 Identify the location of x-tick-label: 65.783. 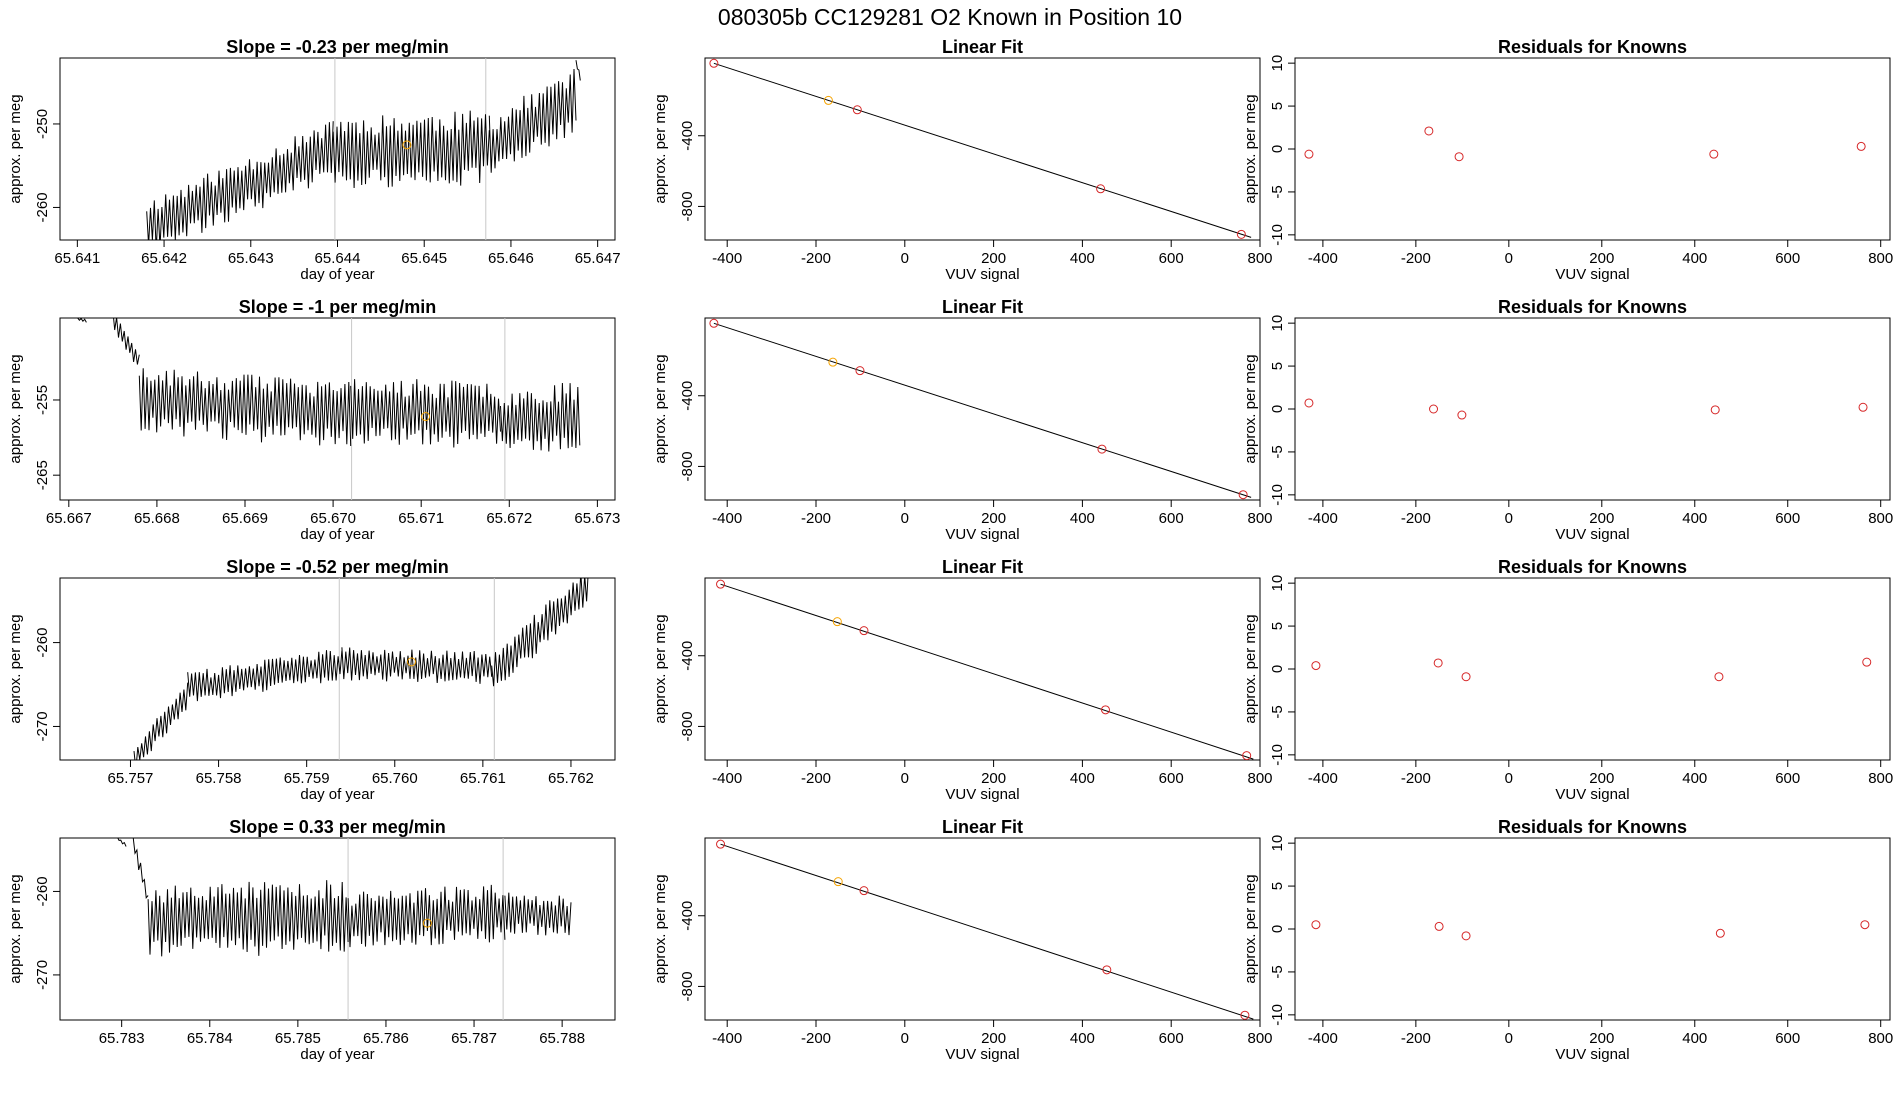
(122, 1038).